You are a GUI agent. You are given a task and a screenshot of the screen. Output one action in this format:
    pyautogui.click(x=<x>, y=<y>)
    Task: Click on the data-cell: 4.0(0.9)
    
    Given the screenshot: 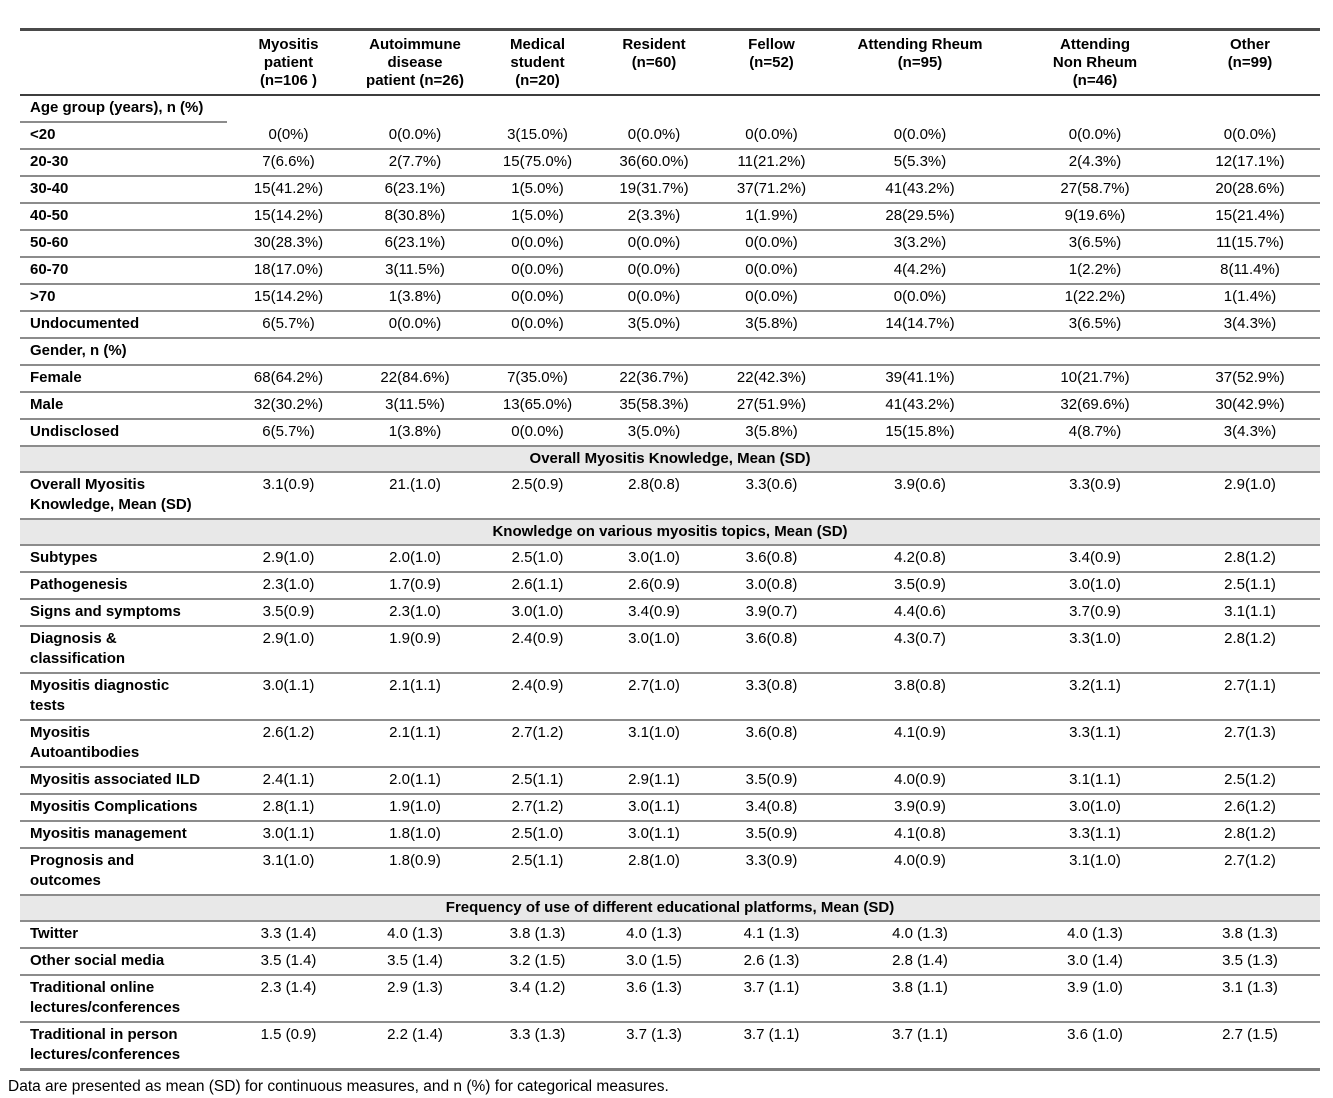 What is the action you would take?
    pyautogui.click(x=920, y=779)
    